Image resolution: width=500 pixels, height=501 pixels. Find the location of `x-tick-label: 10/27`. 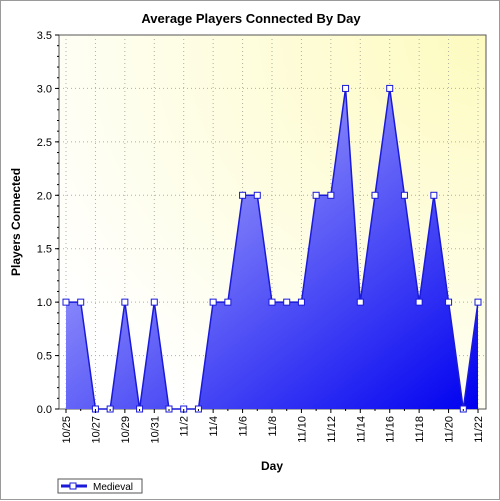

x-tick-label: 10/27 is located at coordinates (96, 430).